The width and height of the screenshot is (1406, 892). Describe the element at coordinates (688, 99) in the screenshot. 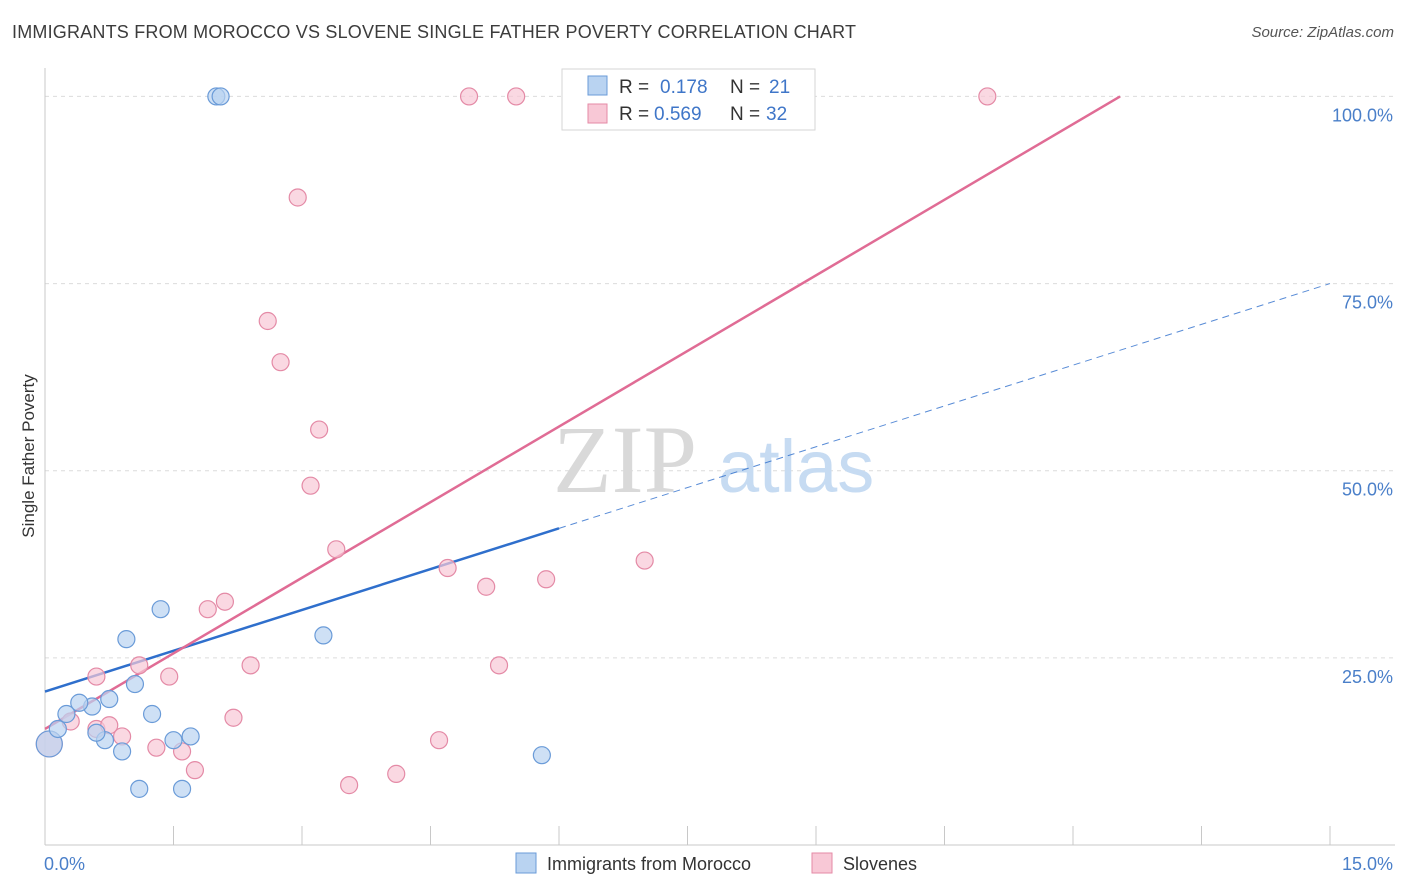

I see `stats-legend: R = 0.178 N = 21 R = 0.569 N = 32` at that location.